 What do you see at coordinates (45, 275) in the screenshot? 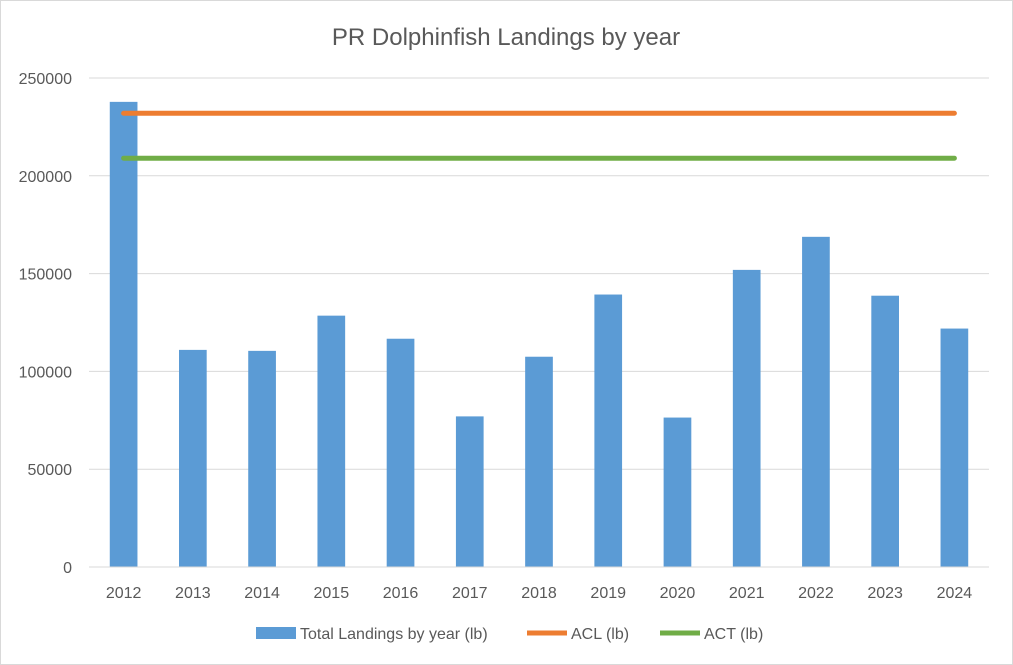
I see `y-tick-label: 150000` at bounding box center [45, 275].